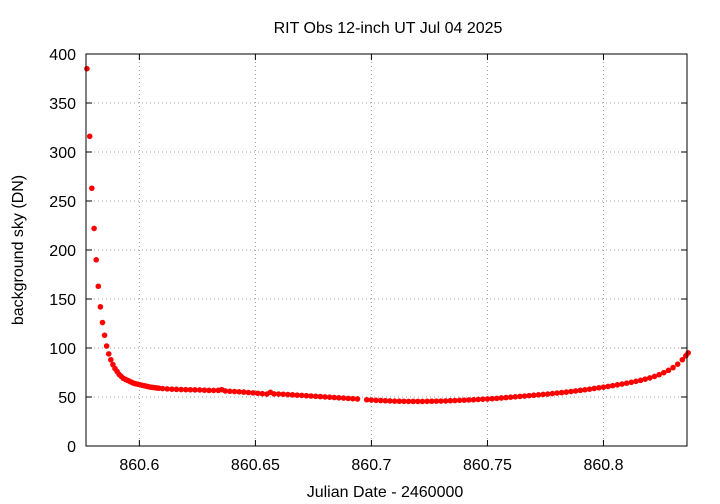 Image resolution: width=720 pixels, height=504 pixels. I want to click on x-tick-label: 860.75, so click(487, 465).